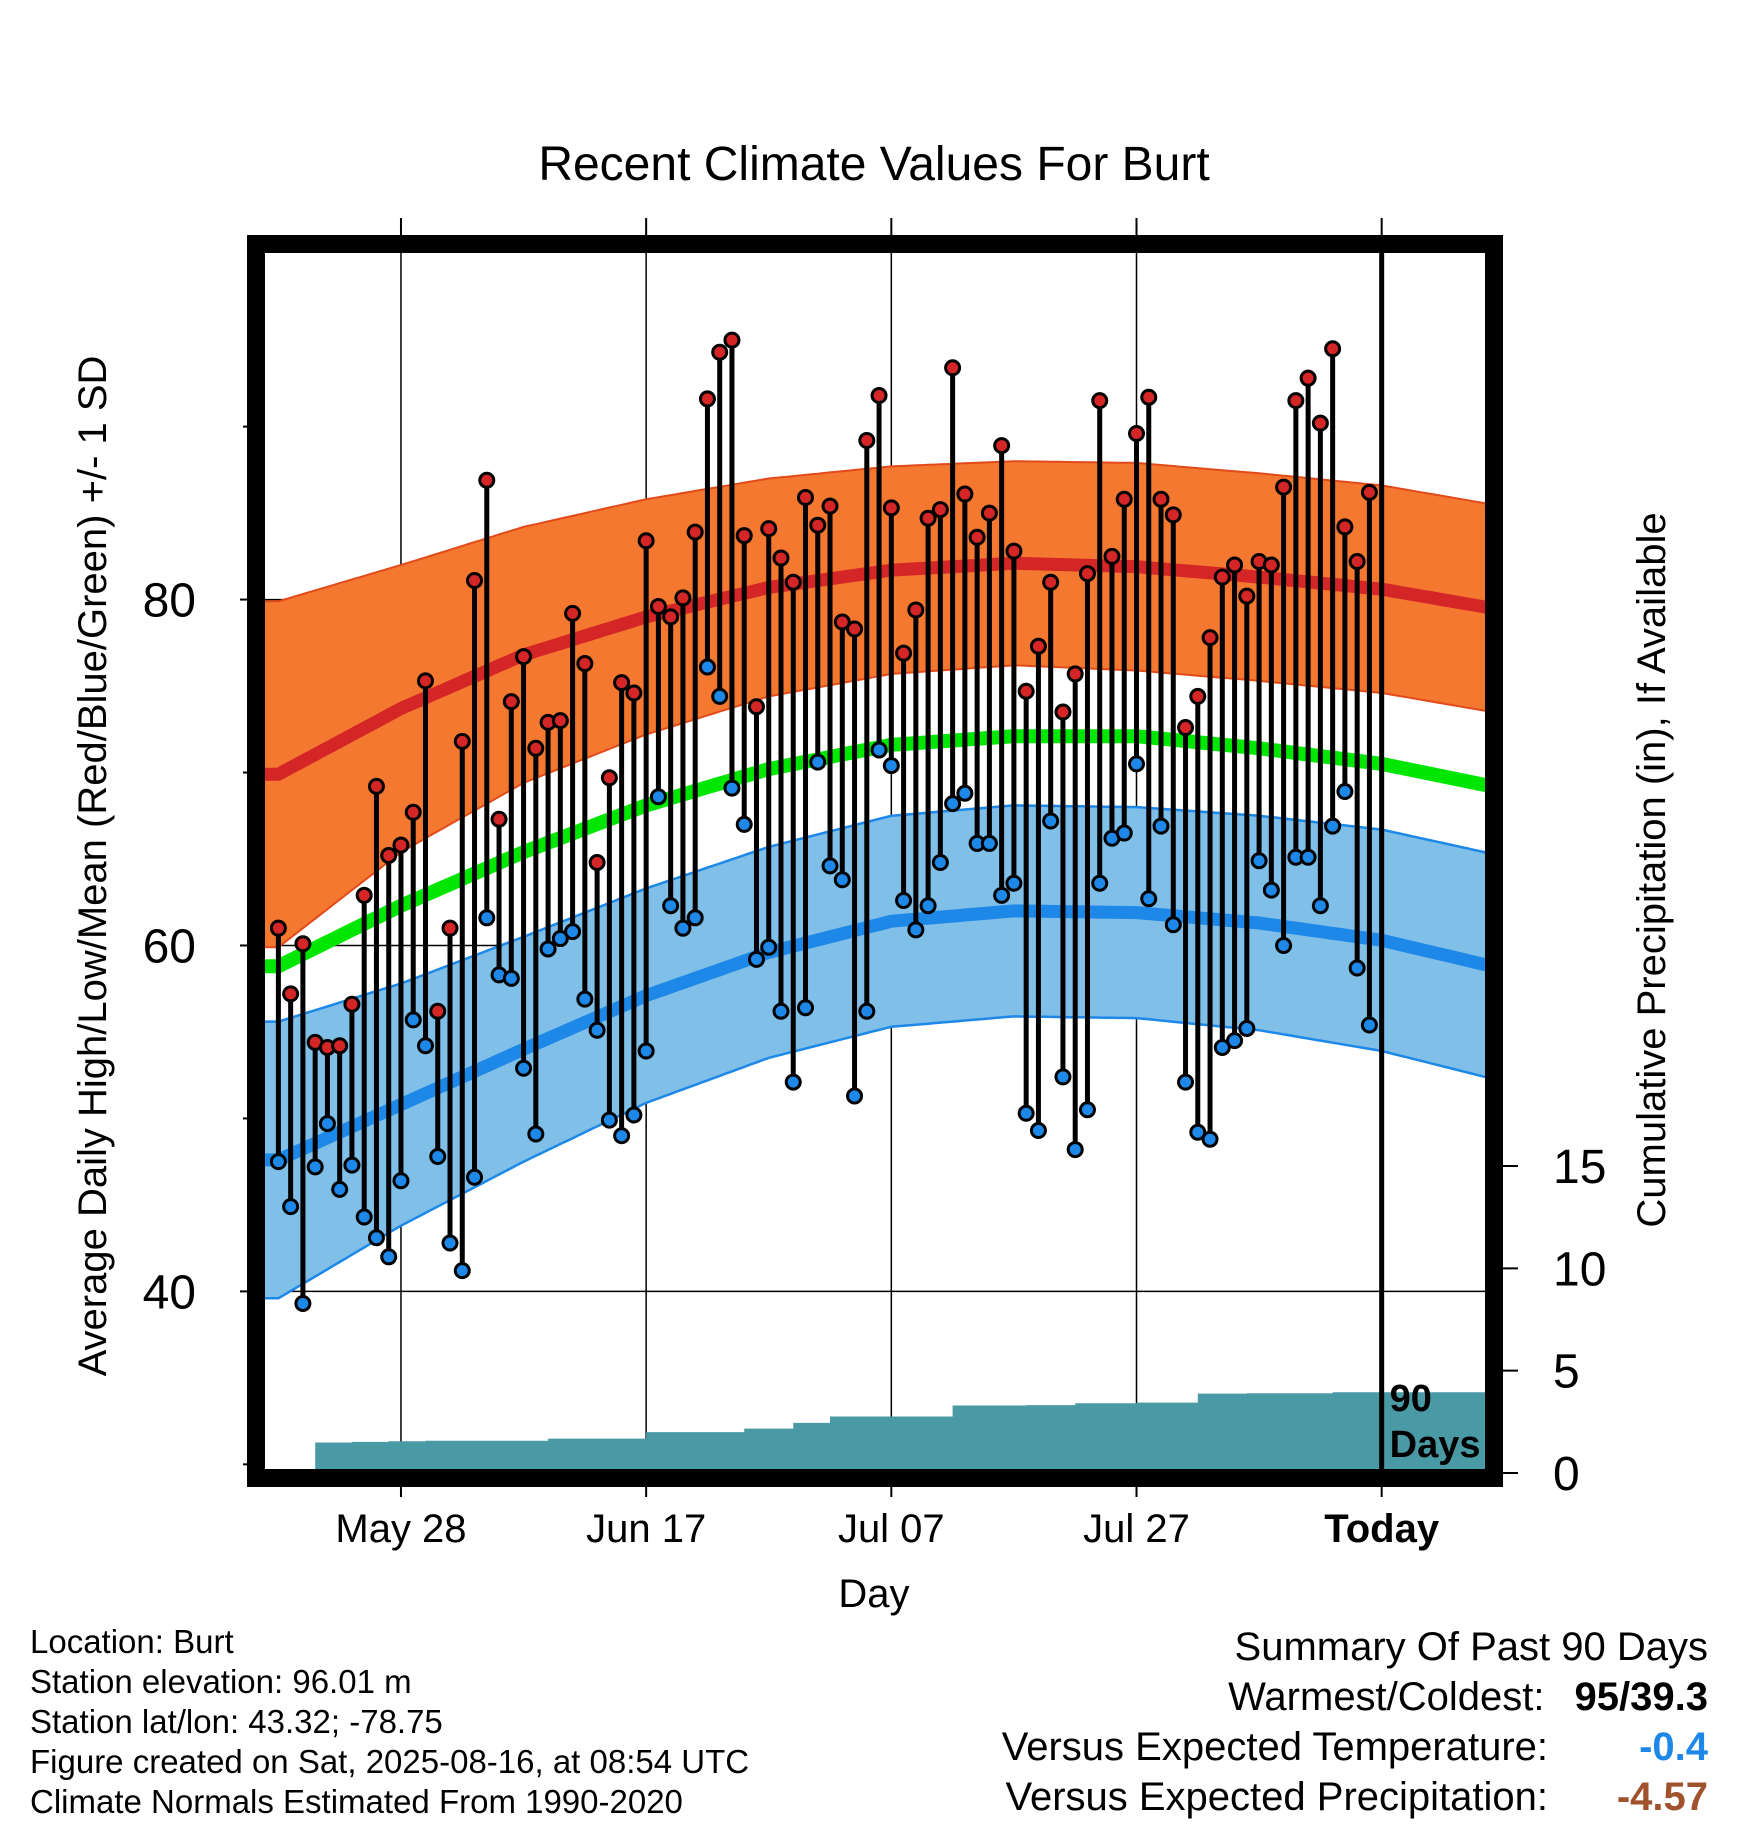 This screenshot has height=1828, width=1748. I want to click on y2-tick-label: 15, so click(1579, 1167).